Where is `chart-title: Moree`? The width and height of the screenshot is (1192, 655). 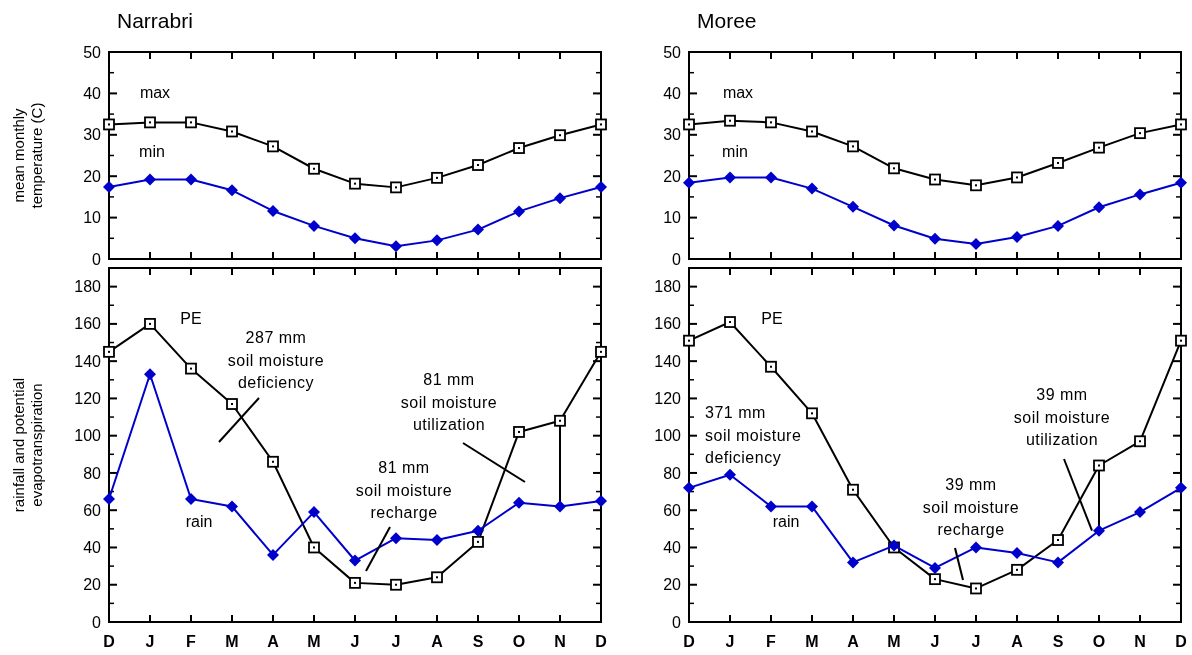 chart-title: Moree is located at coordinates (727, 20).